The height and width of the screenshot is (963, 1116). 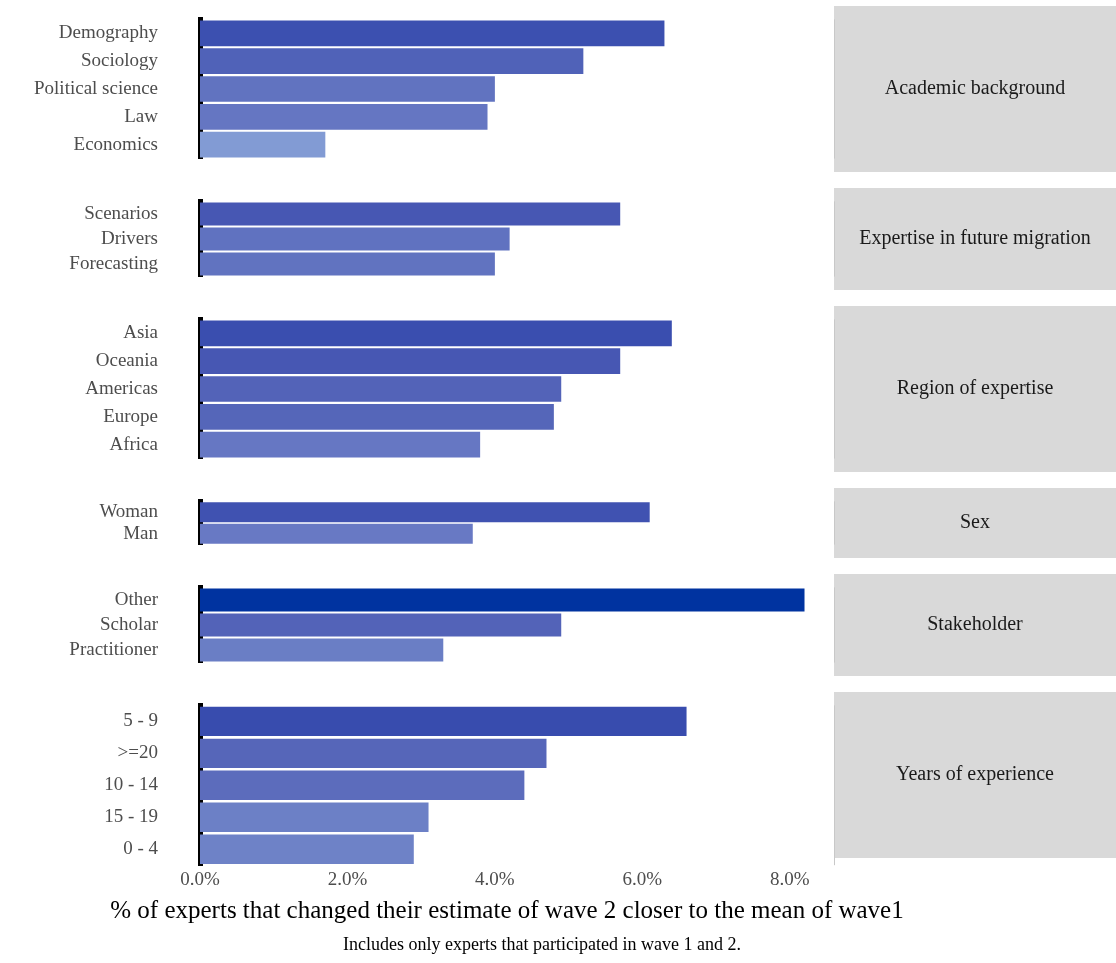 I want to click on y-tick-label: Scholar, so click(x=129, y=623).